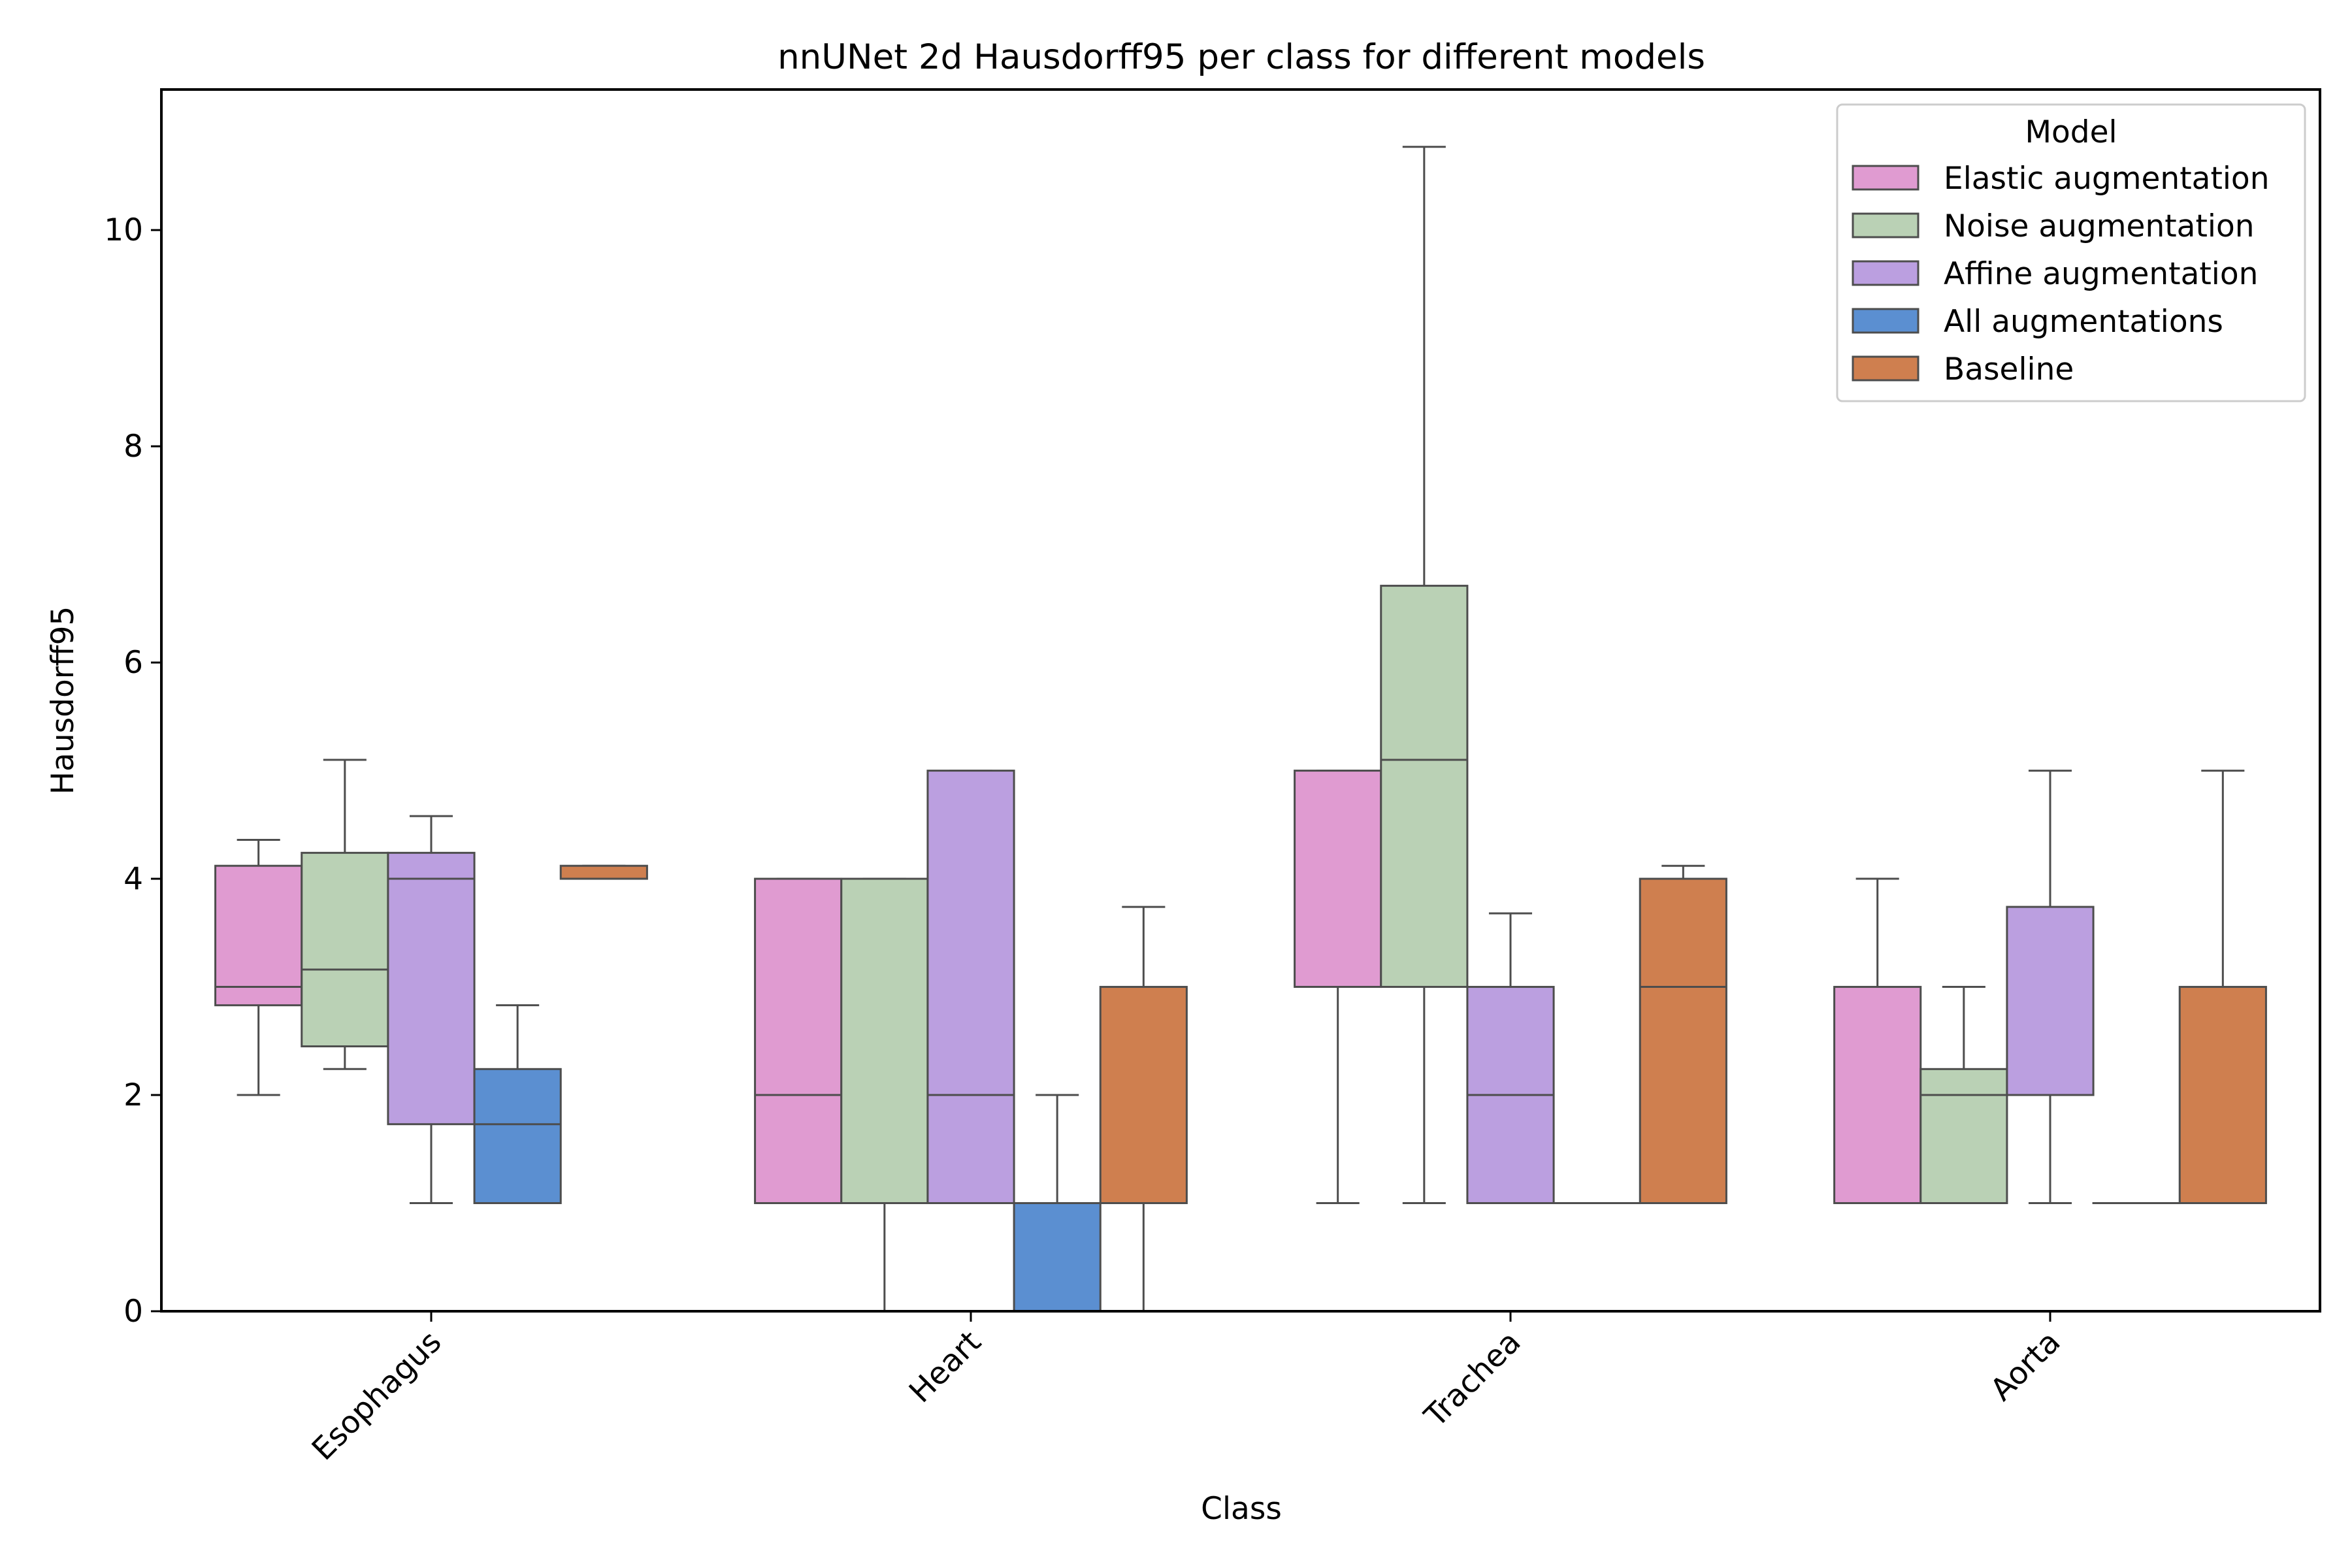 The image size is (2352, 1568). I want to click on box-esophagus-all-augmentations, so click(517, 1104).